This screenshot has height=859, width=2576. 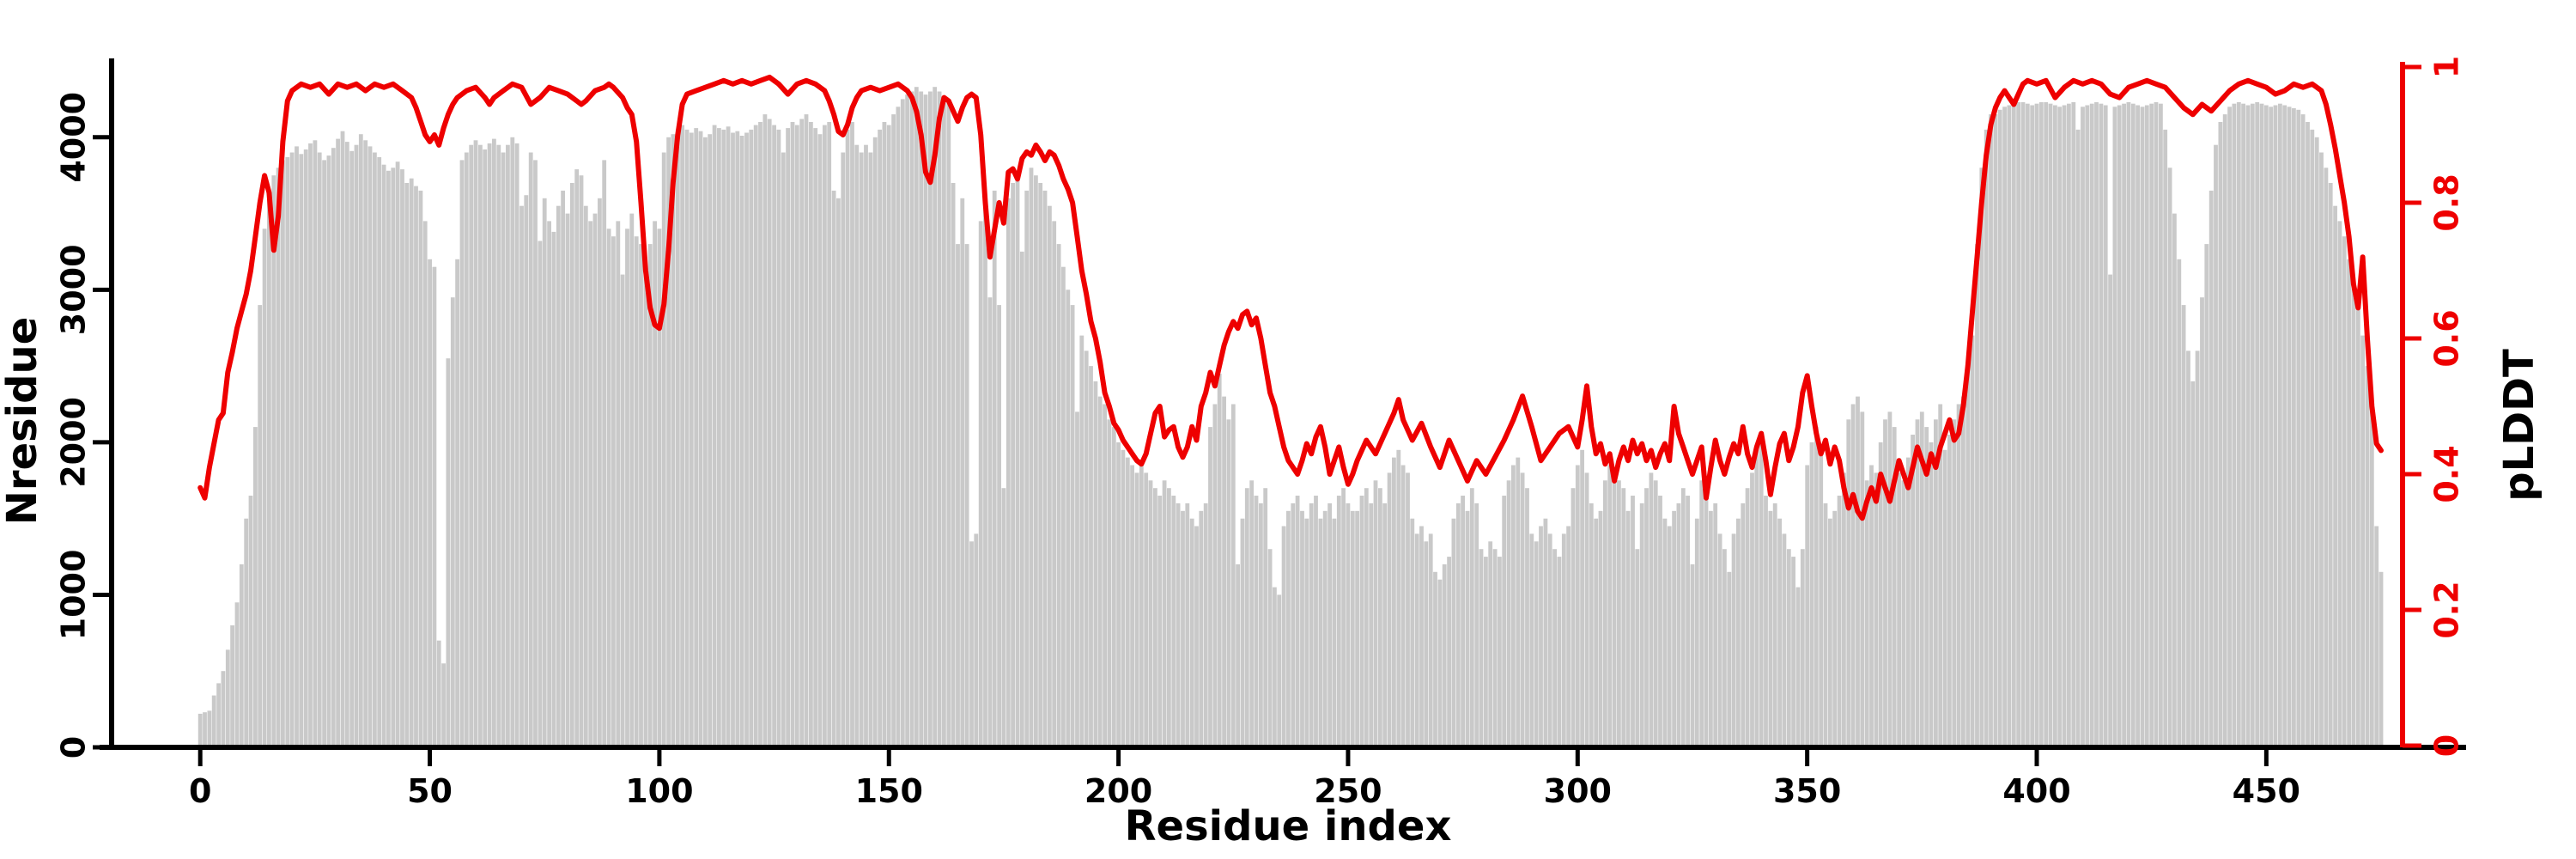 I want to click on left-tick-label: 0, so click(x=74, y=747).